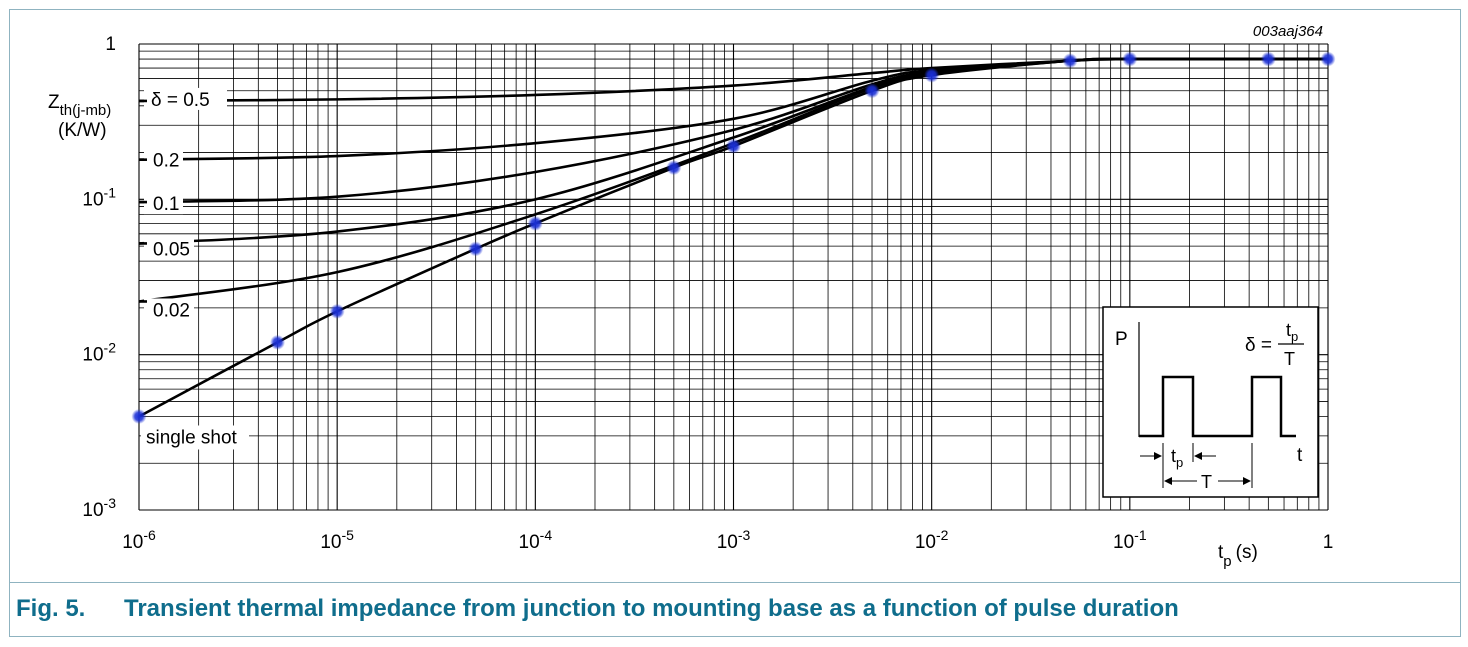 Image resolution: width=1468 pixels, height=647 pixels. What do you see at coordinates (1247, 552) in the screenshot?
I see `x-label-unit: (s)` at bounding box center [1247, 552].